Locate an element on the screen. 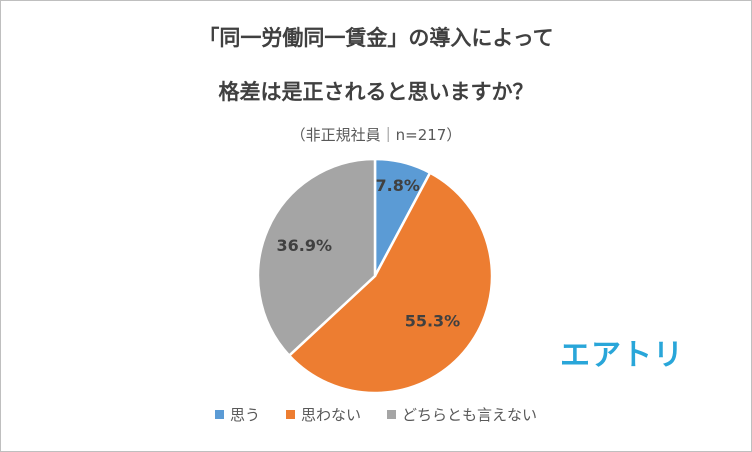 The height and width of the screenshot is (452, 752). data-label-omowanai: 55.3% is located at coordinates (433, 320).